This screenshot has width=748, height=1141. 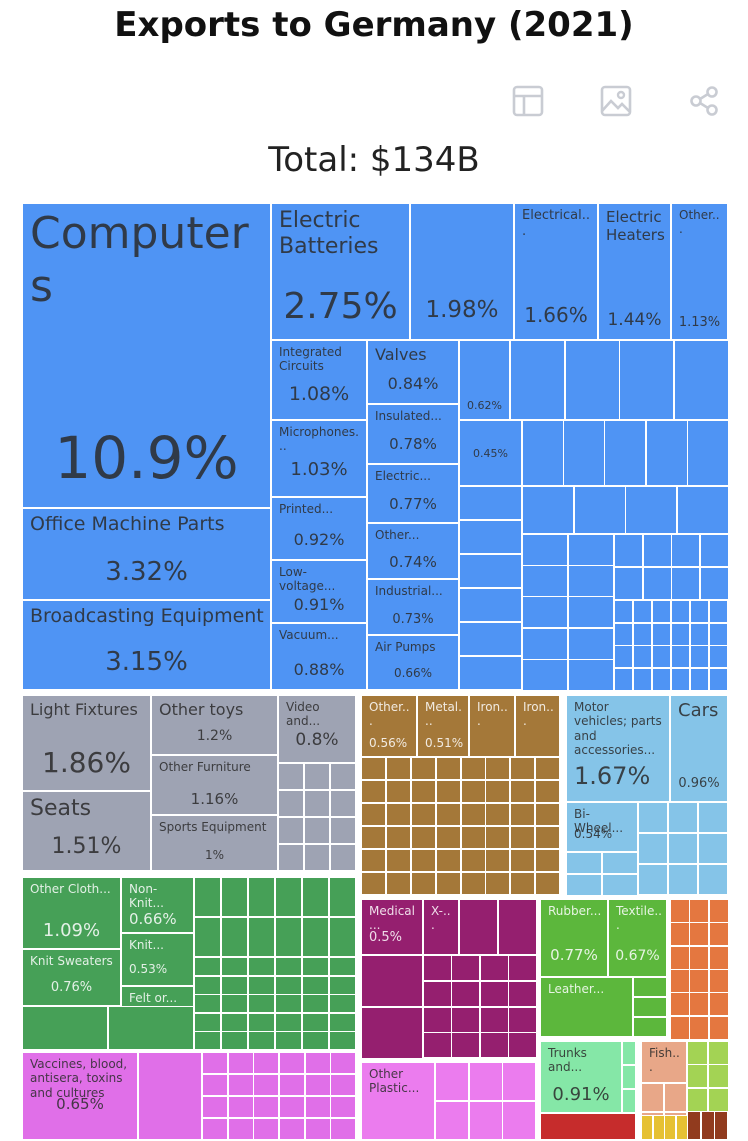 What do you see at coordinates (340, 271) in the screenshot?
I see `treemap-cell-electric-batteries: Electric Batteries 2.75%` at bounding box center [340, 271].